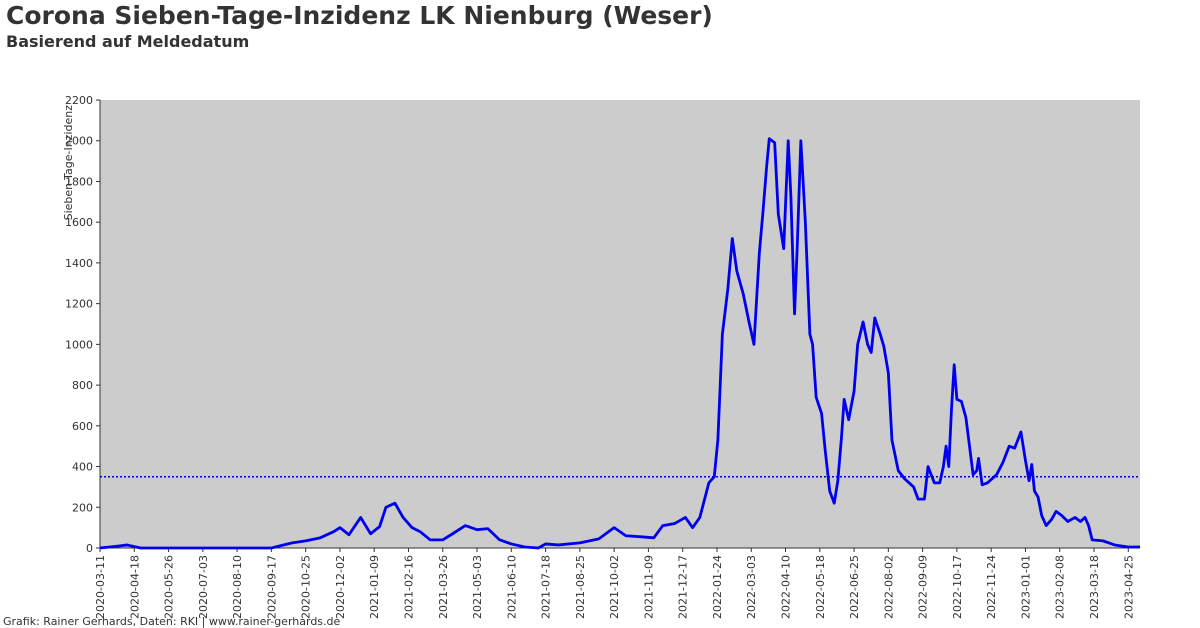 Image resolution: width=1200 pixels, height=628 pixels. I want to click on x-tick-label: 2023-04-25, so click(1128, 587).